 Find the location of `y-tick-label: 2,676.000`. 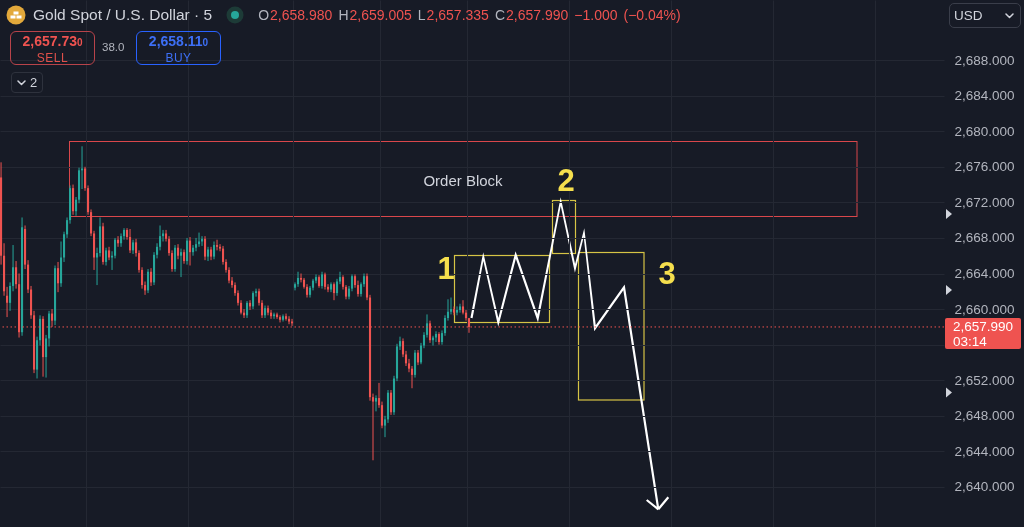

y-tick-label: 2,676.000 is located at coordinates (984, 167).